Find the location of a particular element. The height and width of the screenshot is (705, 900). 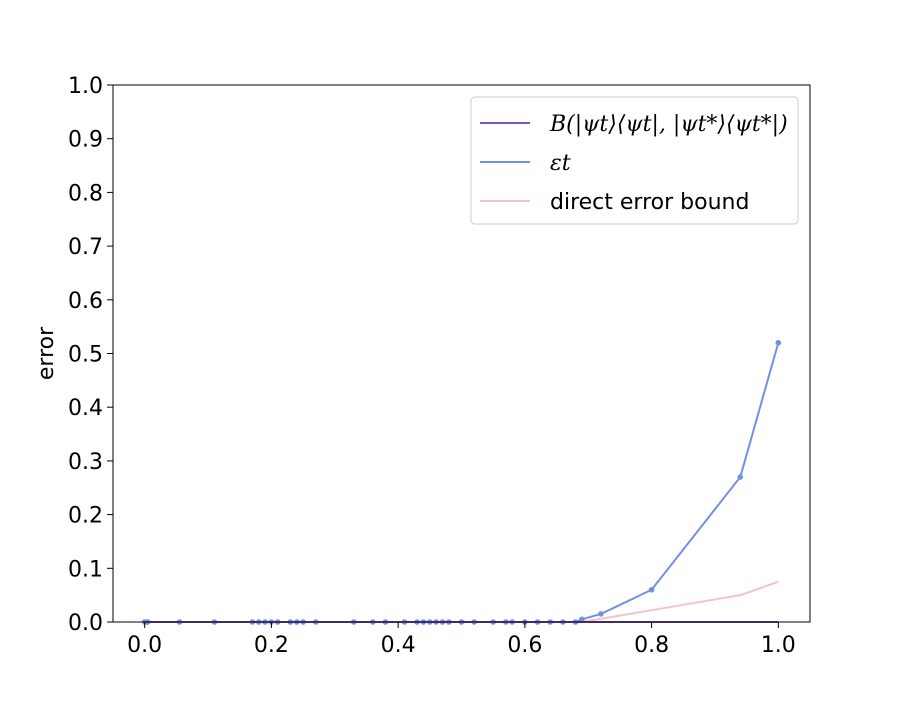

y-tick-label: 0.8 is located at coordinates (85, 193).